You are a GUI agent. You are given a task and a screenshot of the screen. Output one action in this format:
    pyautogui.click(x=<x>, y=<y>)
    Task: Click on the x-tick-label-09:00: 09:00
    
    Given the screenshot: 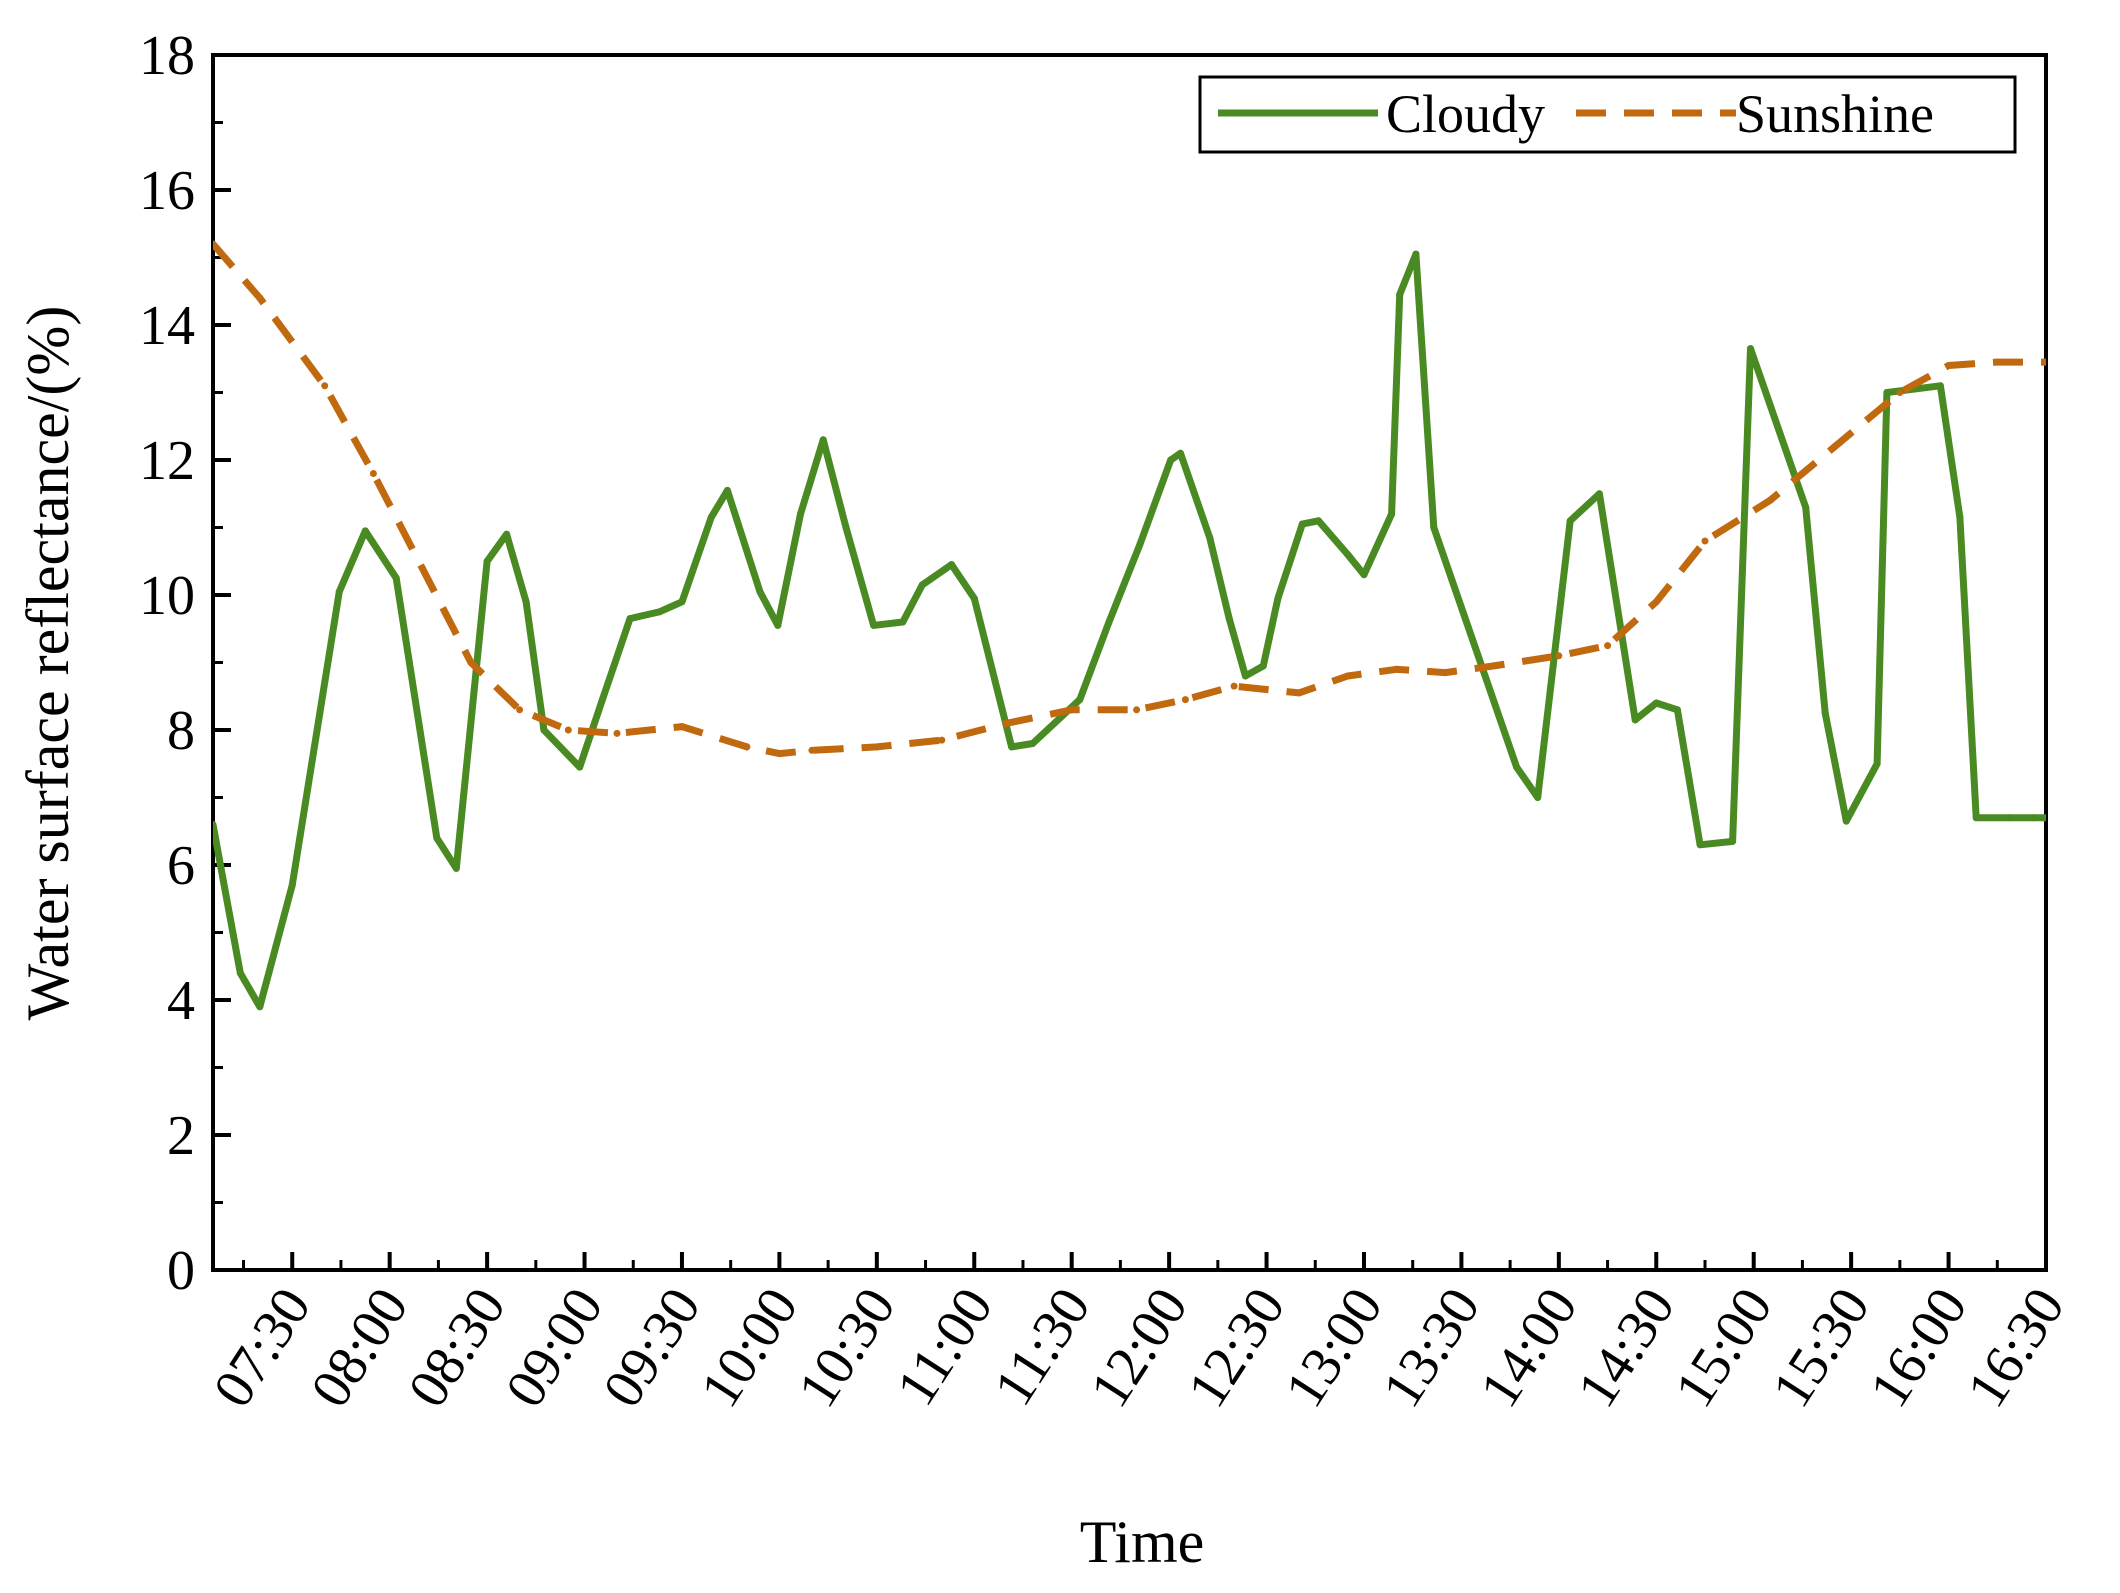 What is the action you would take?
    pyautogui.click(x=554, y=1347)
    